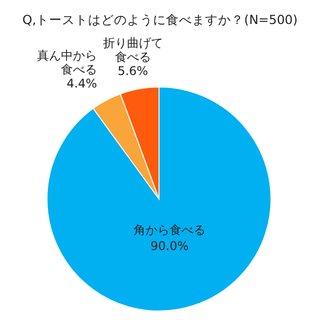  What do you see at coordinates (169, 245) in the screenshot?
I see `data-label: 90.0%` at bounding box center [169, 245].